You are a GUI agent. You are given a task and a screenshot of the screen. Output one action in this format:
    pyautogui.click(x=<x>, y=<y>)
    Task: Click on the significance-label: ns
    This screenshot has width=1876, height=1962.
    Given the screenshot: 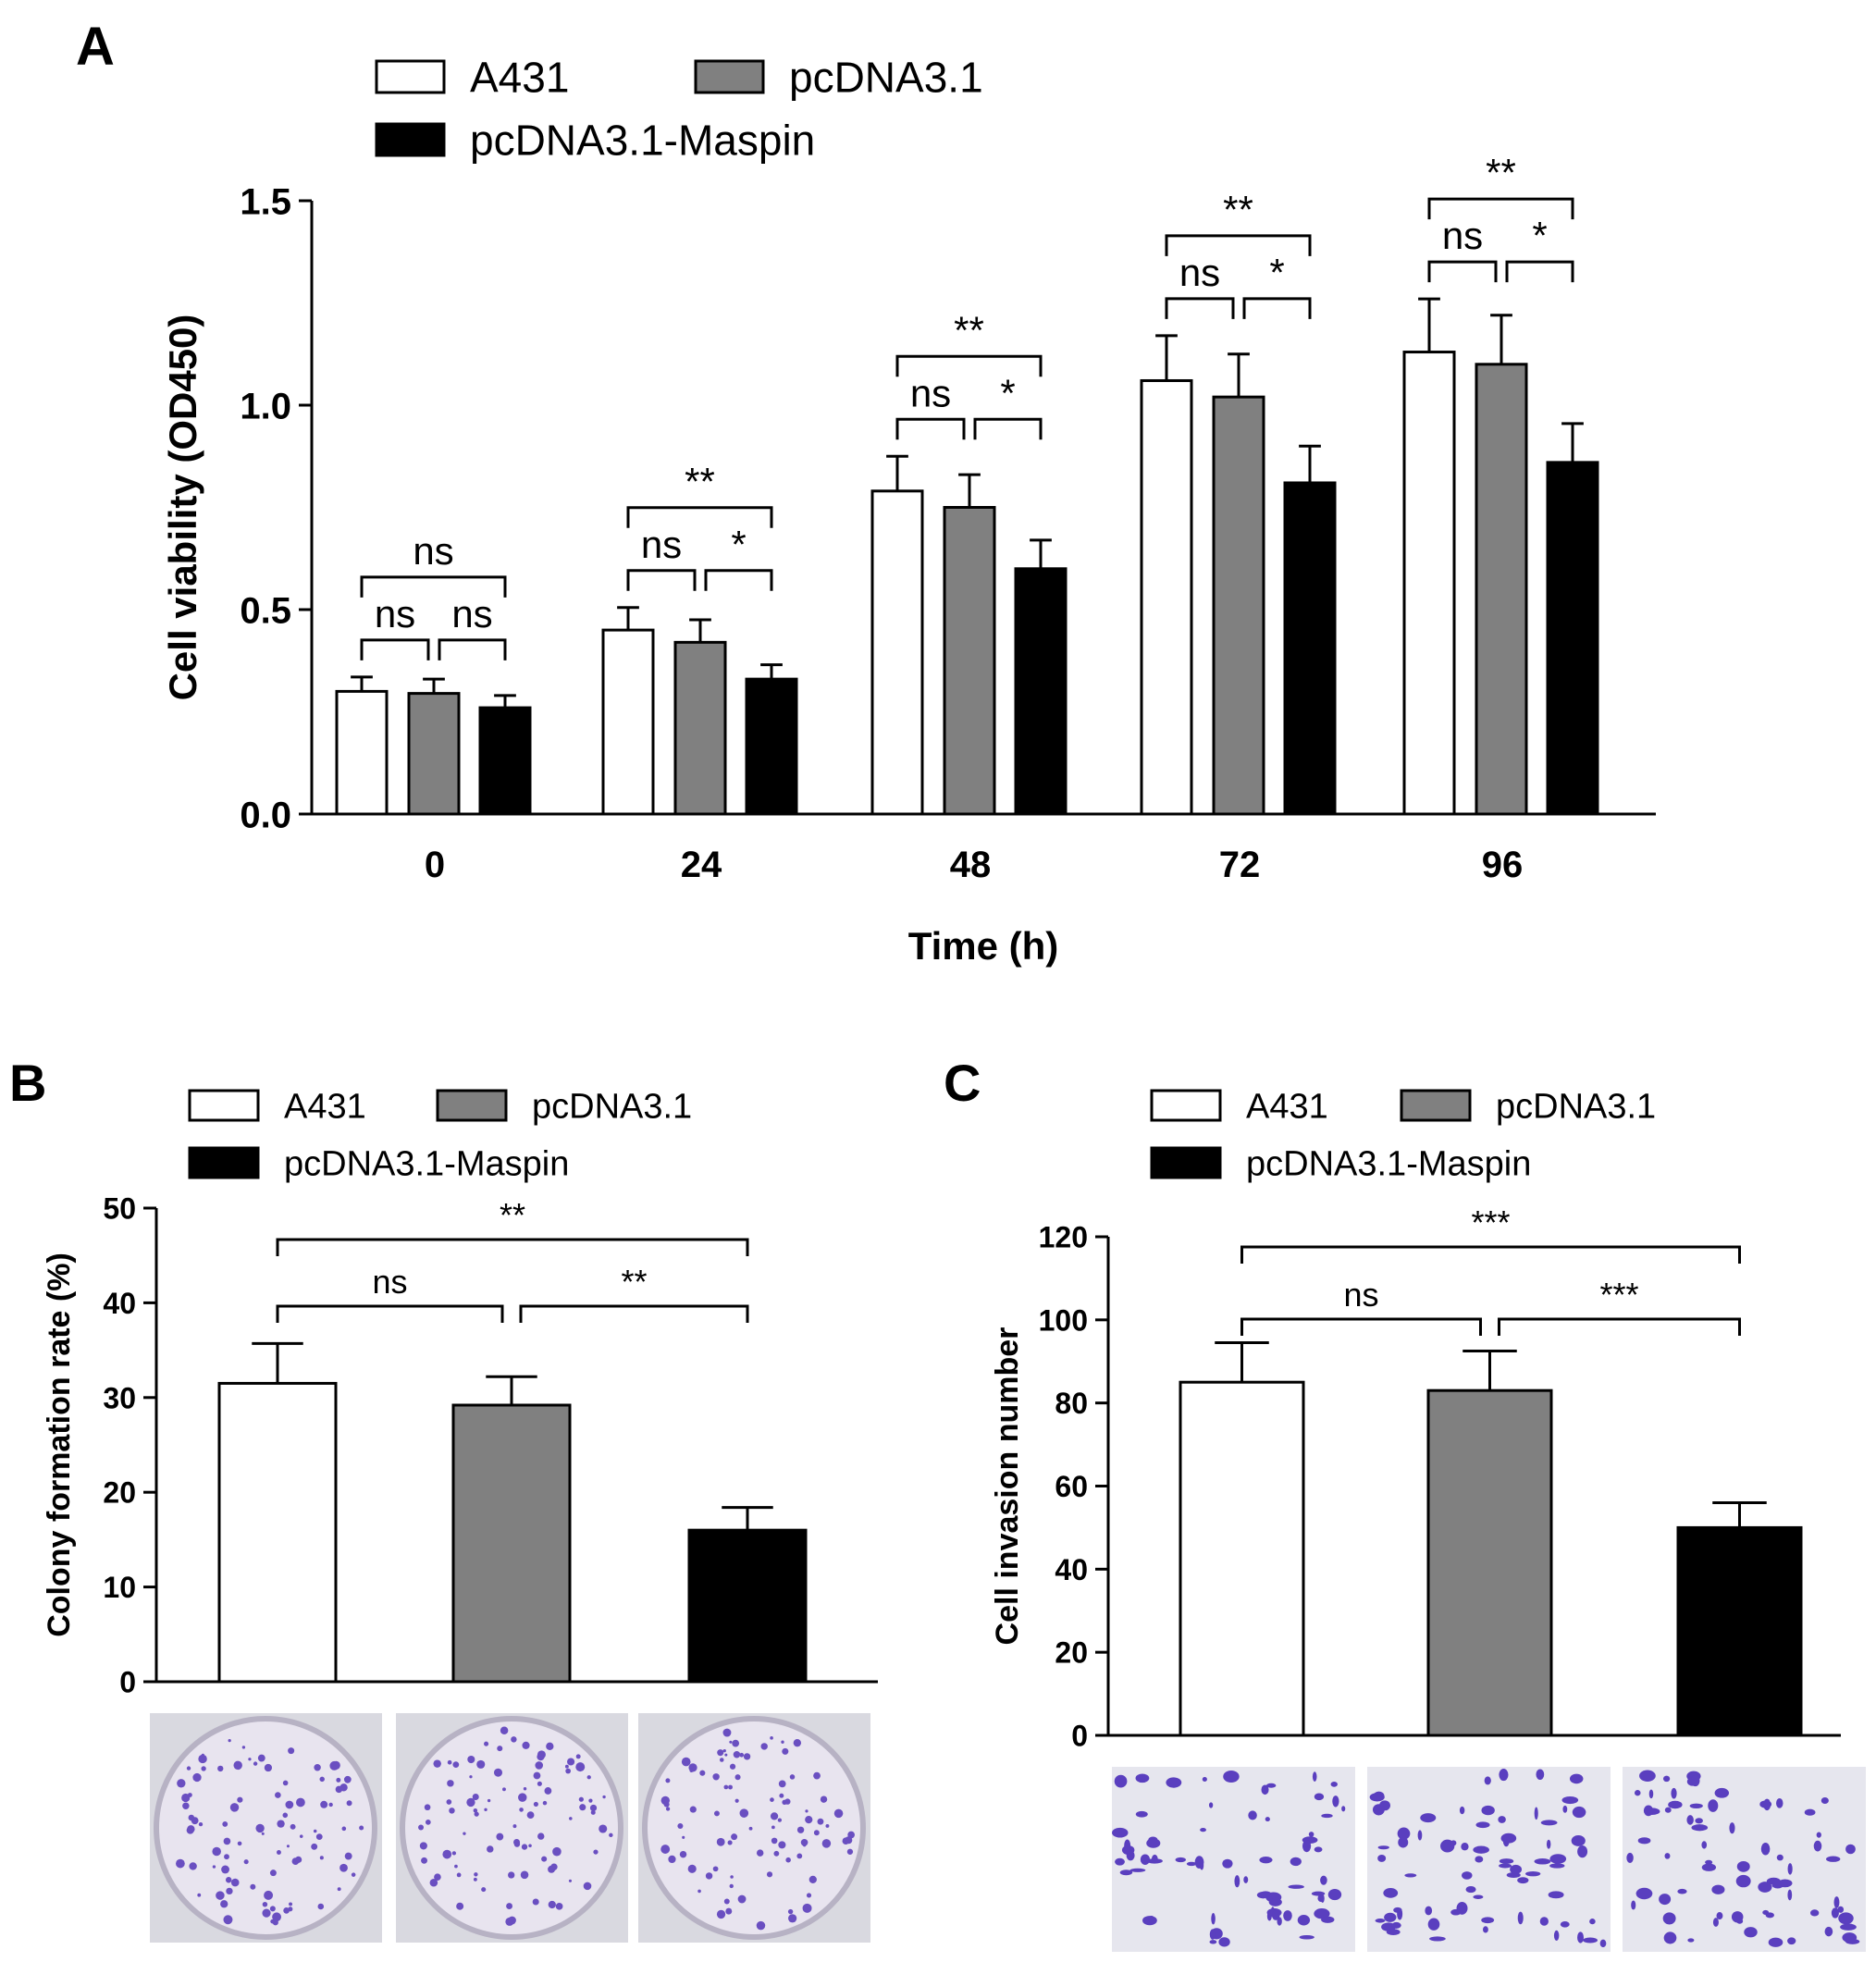 What is the action you would take?
    pyautogui.click(x=930, y=392)
    